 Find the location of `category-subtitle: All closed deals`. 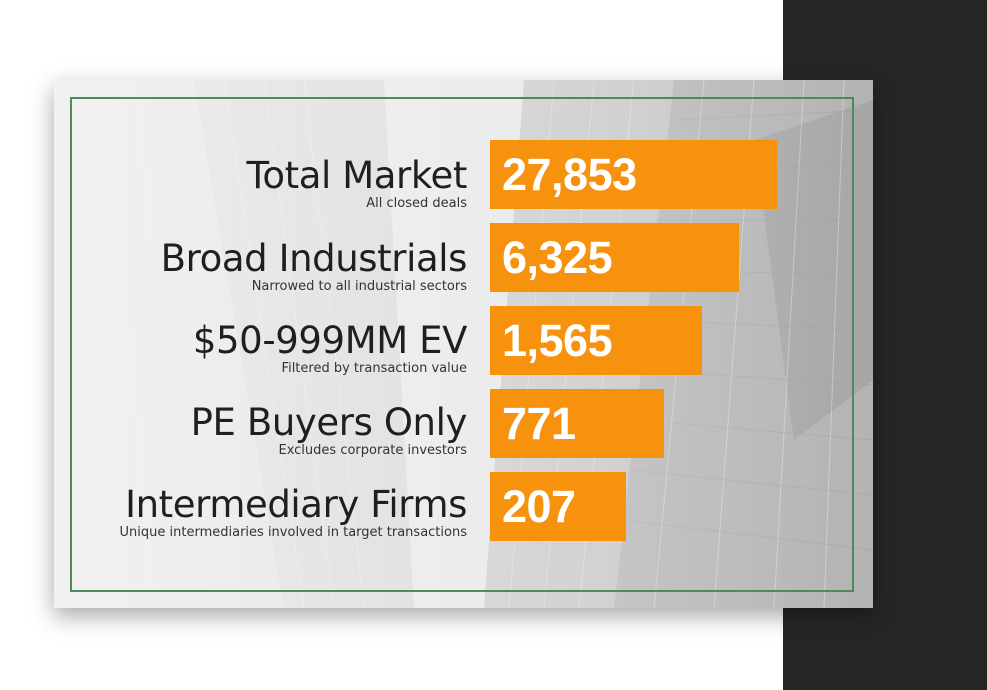

category-subtitle: All closed deals is located at coordinates (416, 203).